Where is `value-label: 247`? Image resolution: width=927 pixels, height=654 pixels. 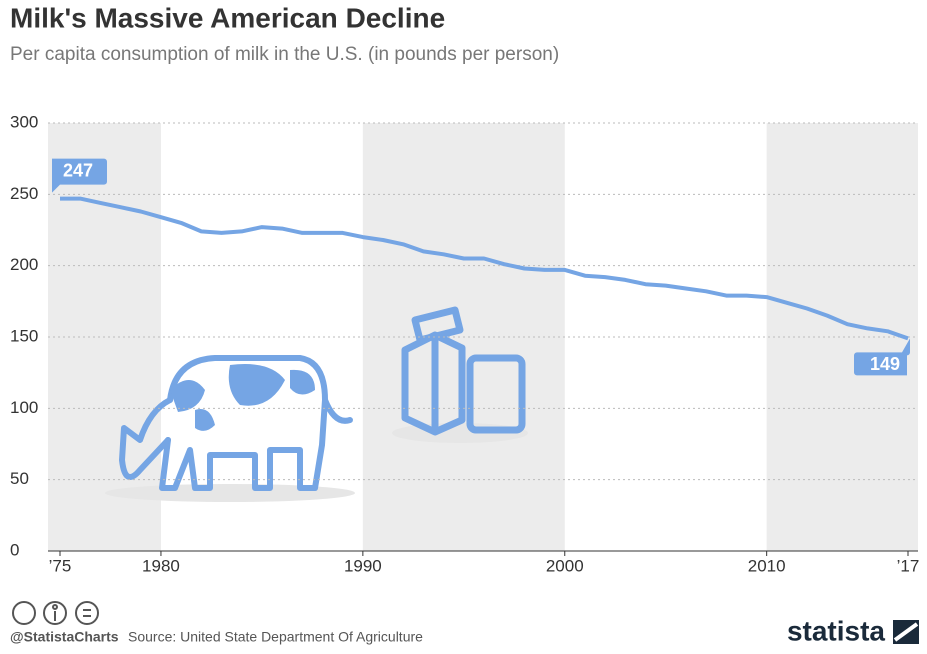 value-label: 247 is located at coordinates (78, 170).